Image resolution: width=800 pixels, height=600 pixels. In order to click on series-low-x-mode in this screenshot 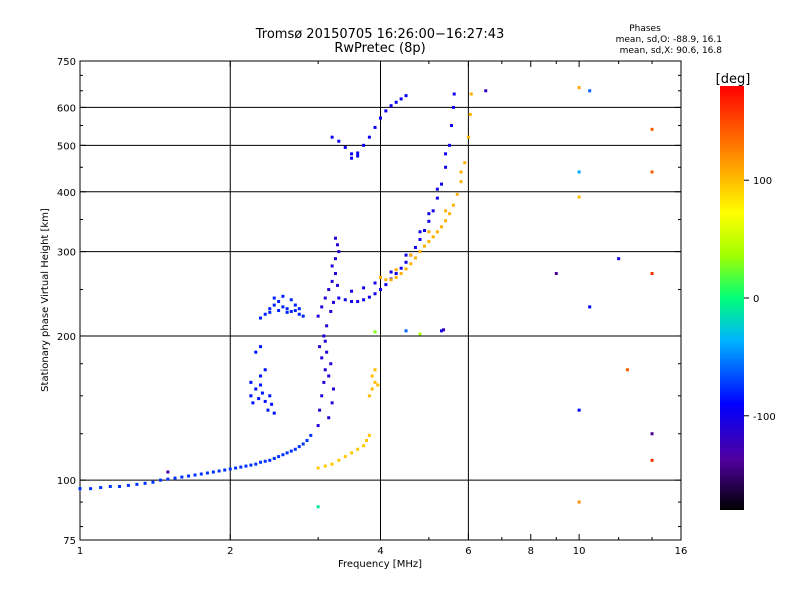, I will do `click(343, 451)`.